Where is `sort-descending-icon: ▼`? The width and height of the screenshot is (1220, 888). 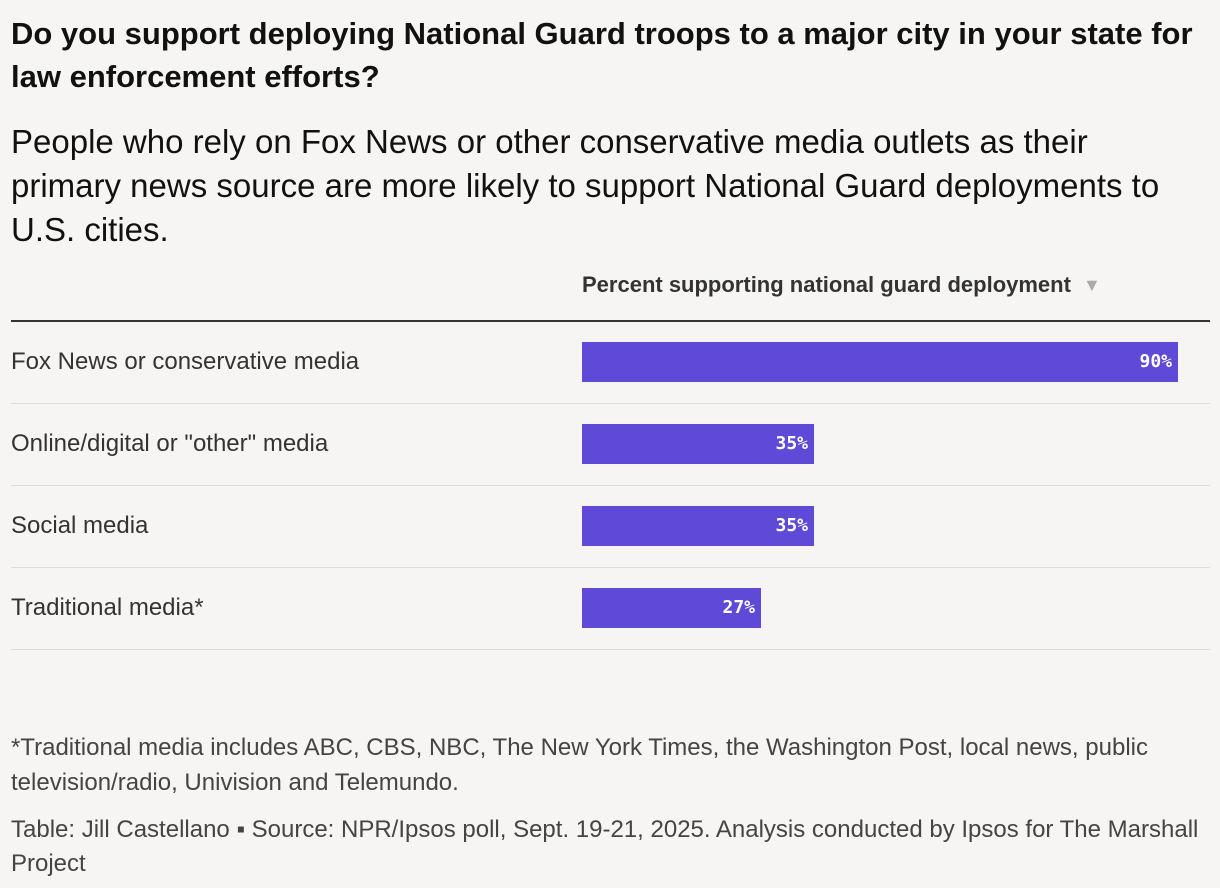
sort-descending-icon: ▼ is located at coordinates (1091, 285).